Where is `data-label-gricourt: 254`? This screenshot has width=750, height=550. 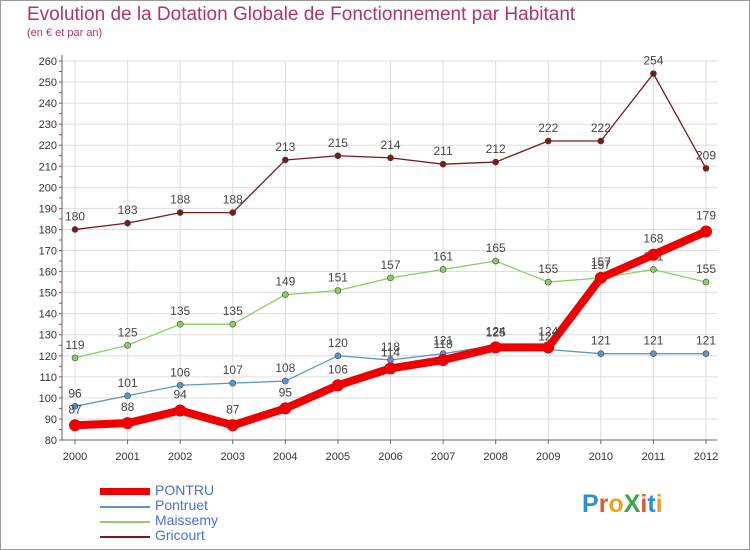 data-label-gricourt: 254 is located at coordinates (653, 61).